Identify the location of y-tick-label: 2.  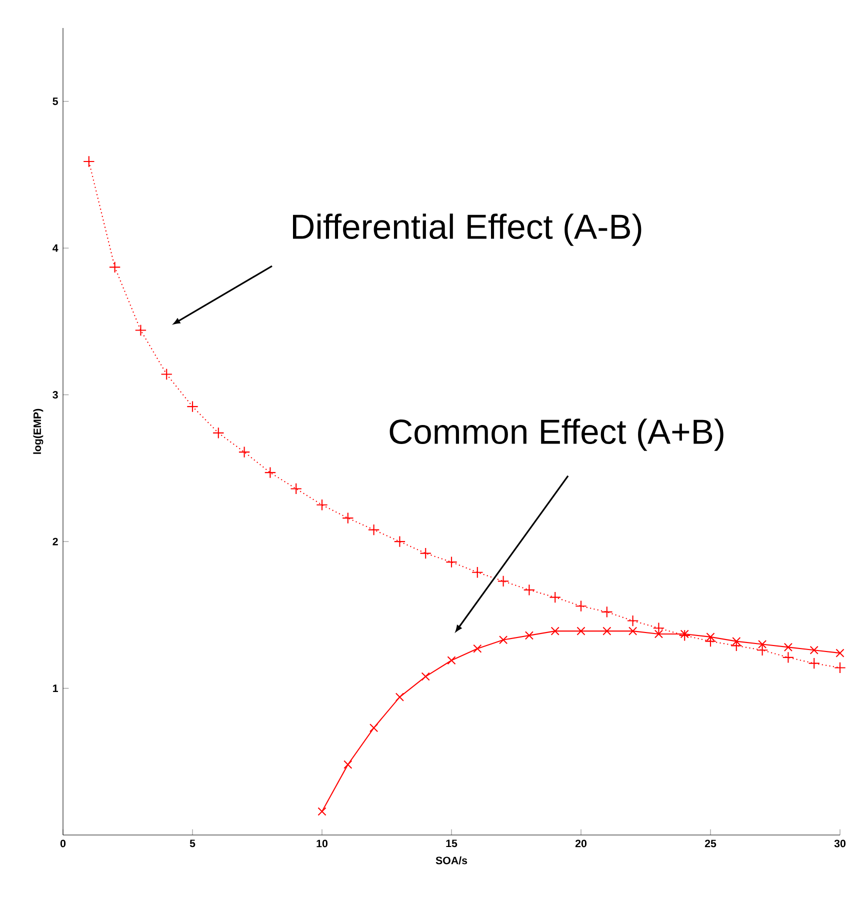
(55, 542).